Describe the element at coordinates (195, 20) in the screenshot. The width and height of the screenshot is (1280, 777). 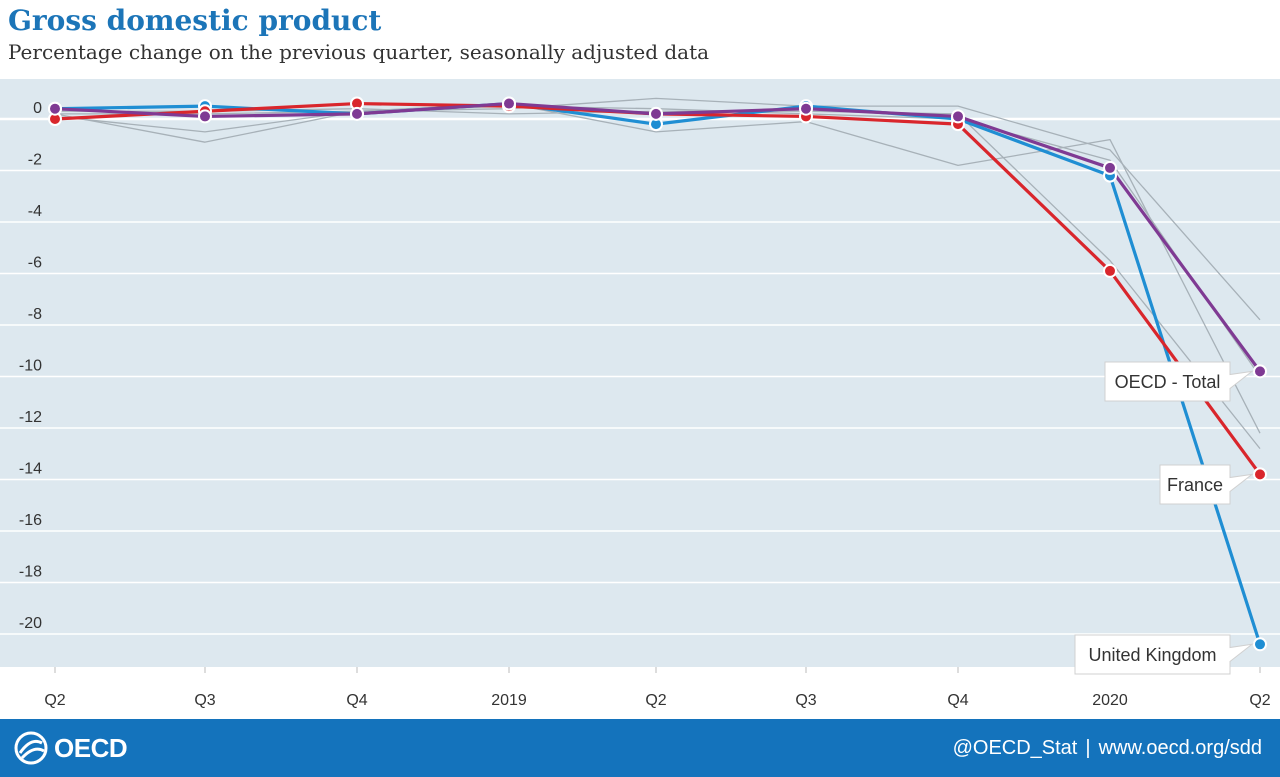
I see `chart-title: Gross domestic product` at that location.